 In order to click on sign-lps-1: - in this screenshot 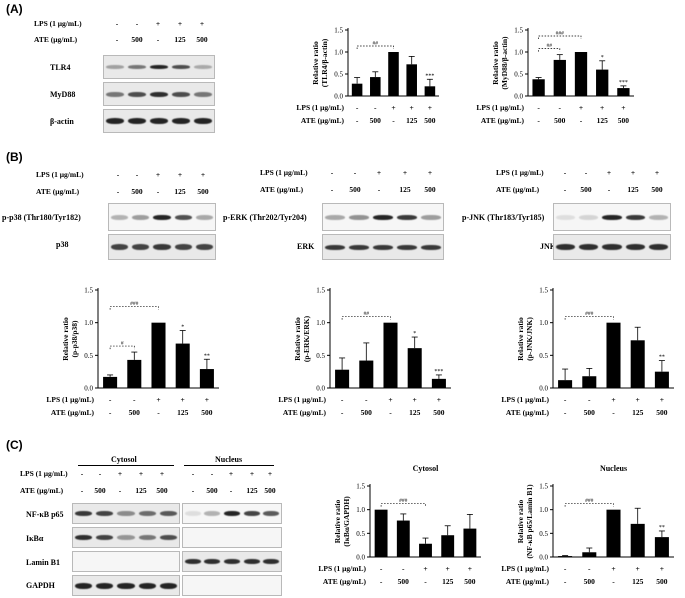, I will do `click(565, 172)`.